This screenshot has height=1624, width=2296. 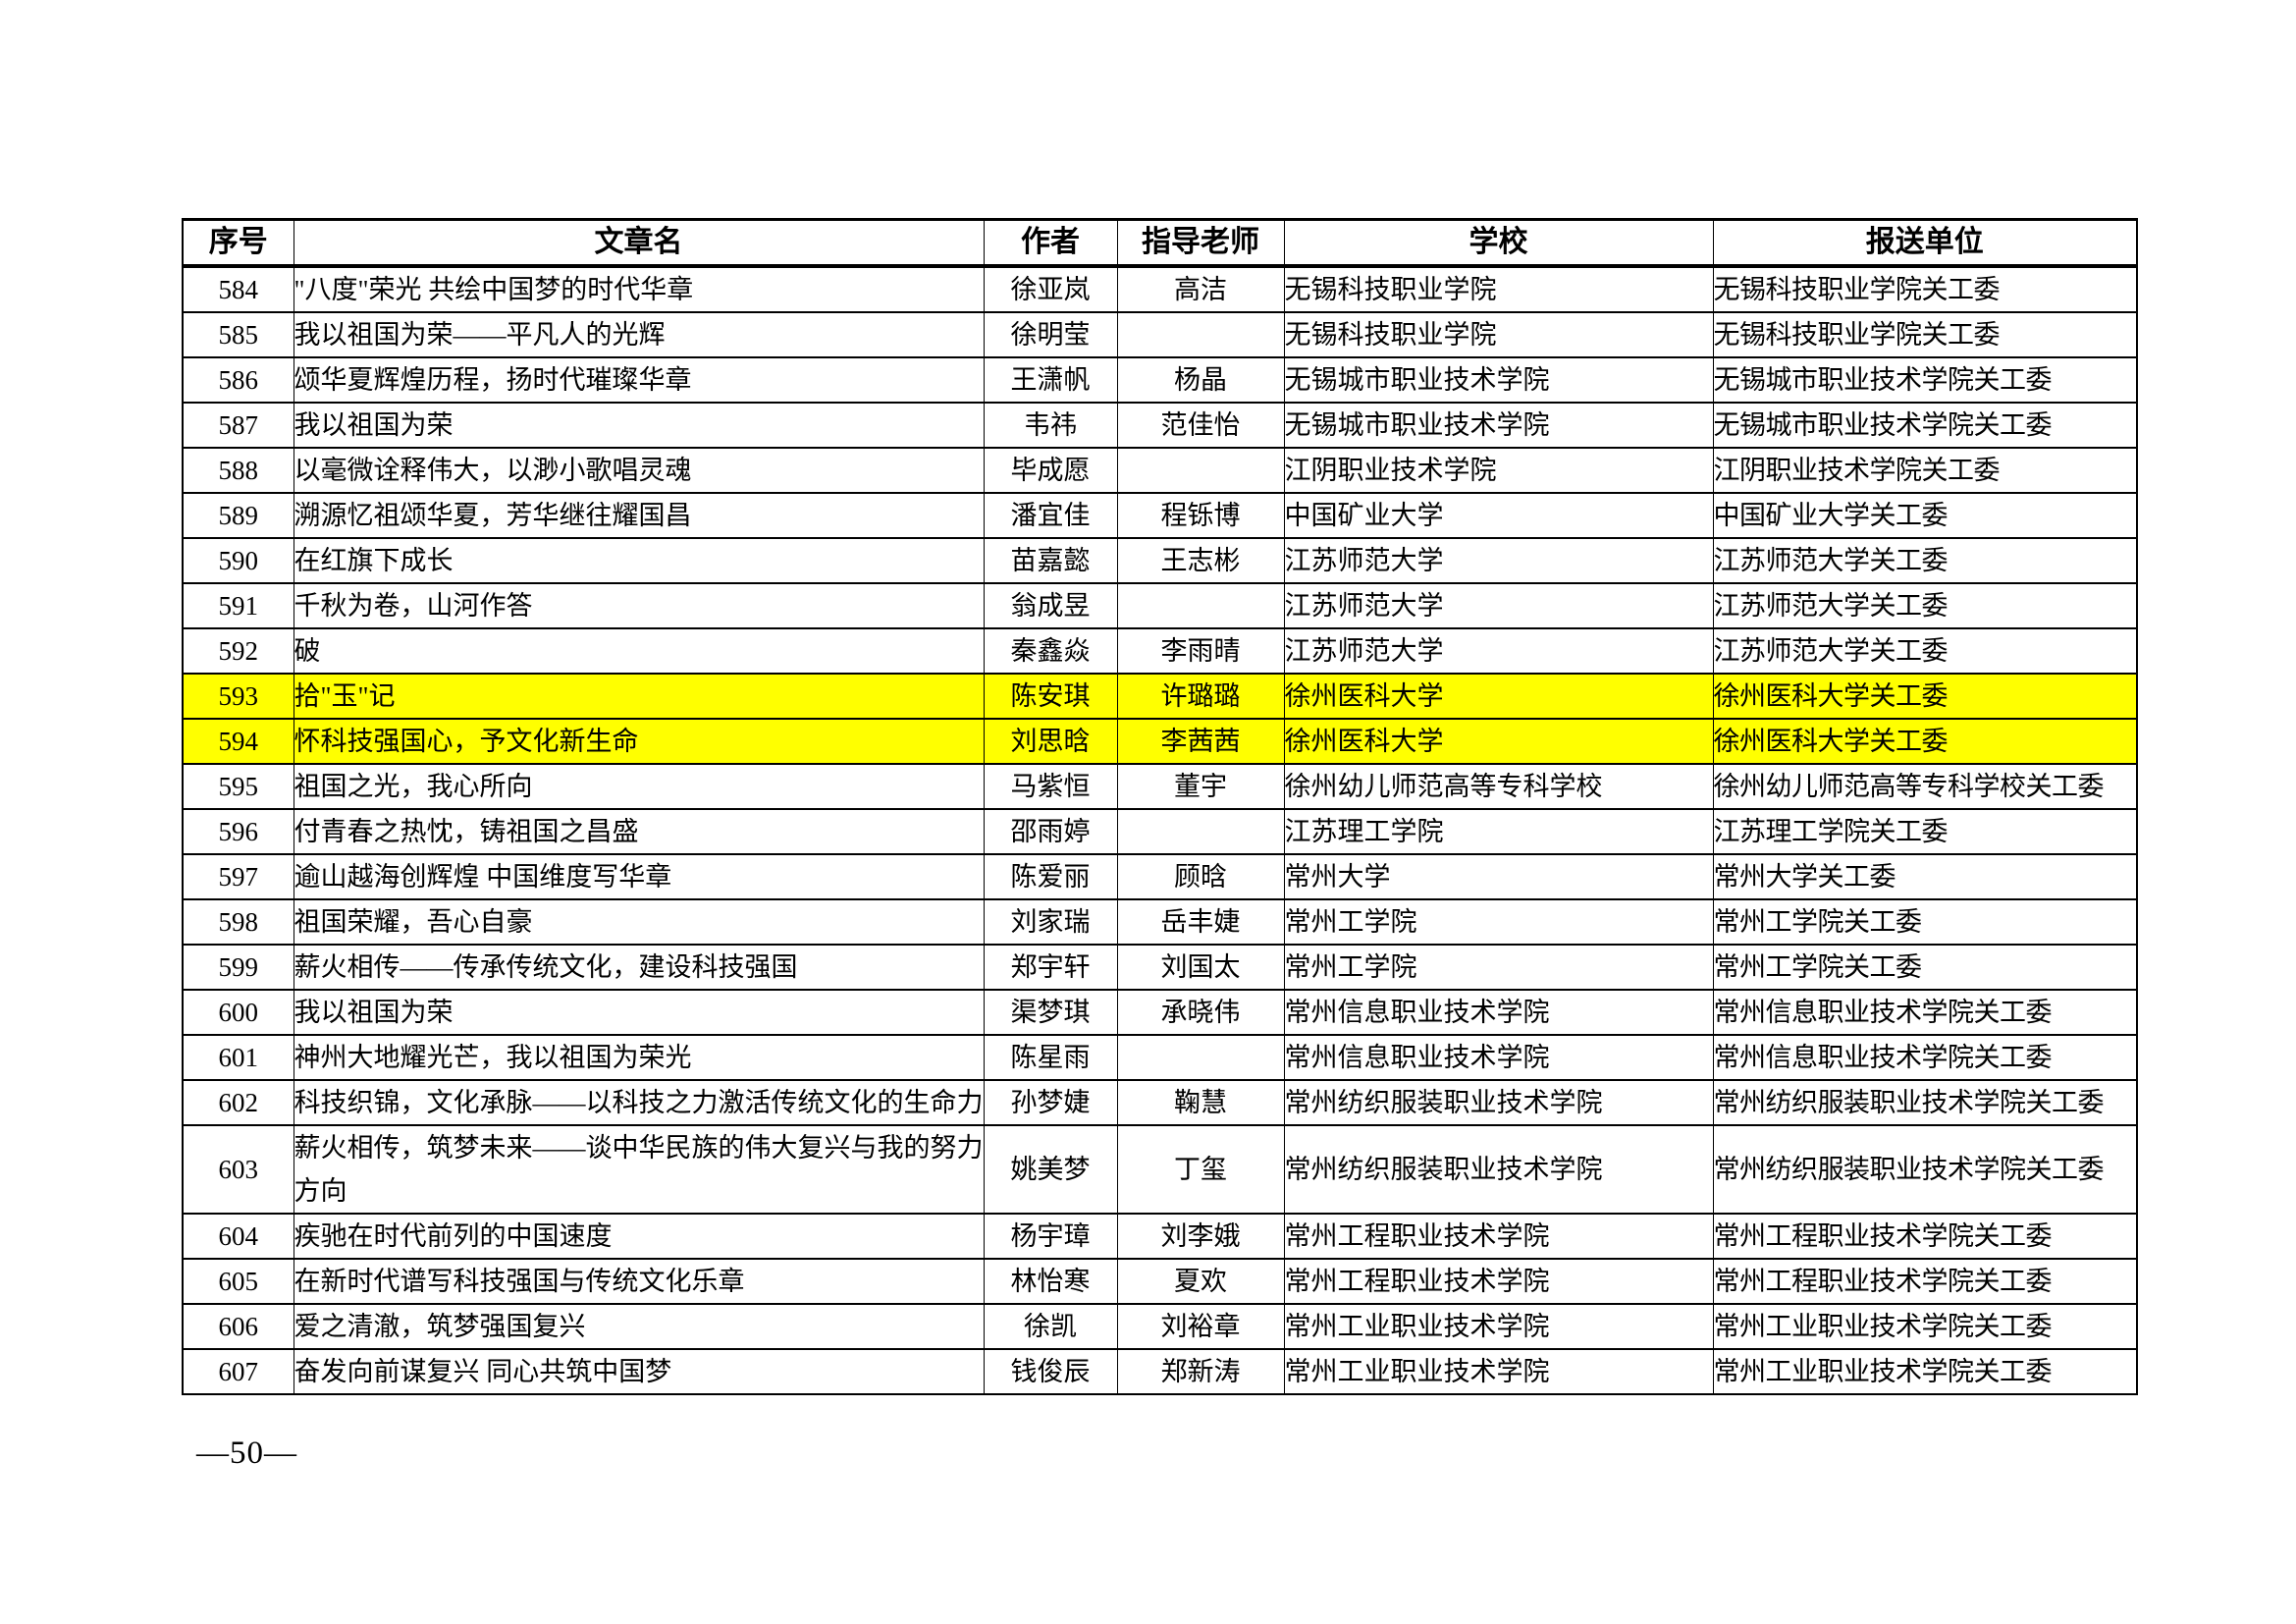 What do you see at coordinates (1925, 289) in the screenshot?
I see `cell-submitting-unit: 无锡科技职业学院关工委` at bounding box center [1925, 289].